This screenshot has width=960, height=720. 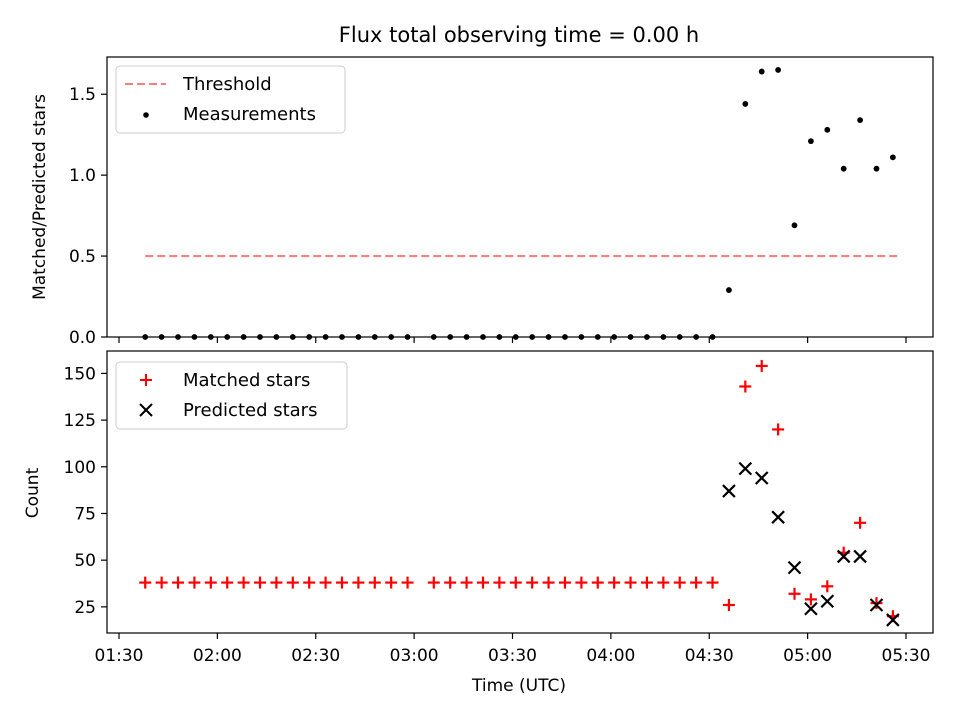 I want to click on xtick-label: 05:00, so click(x=807, y=656).